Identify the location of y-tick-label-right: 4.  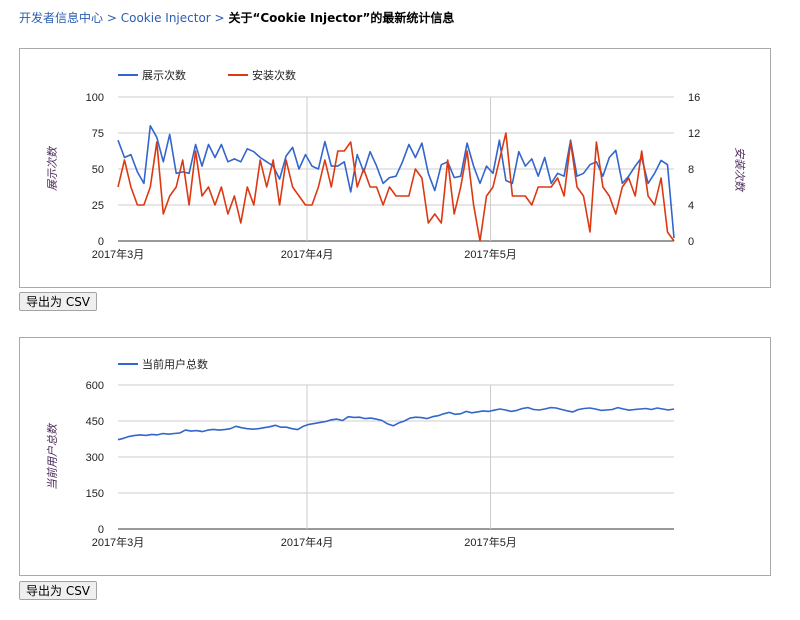
(691, 206).